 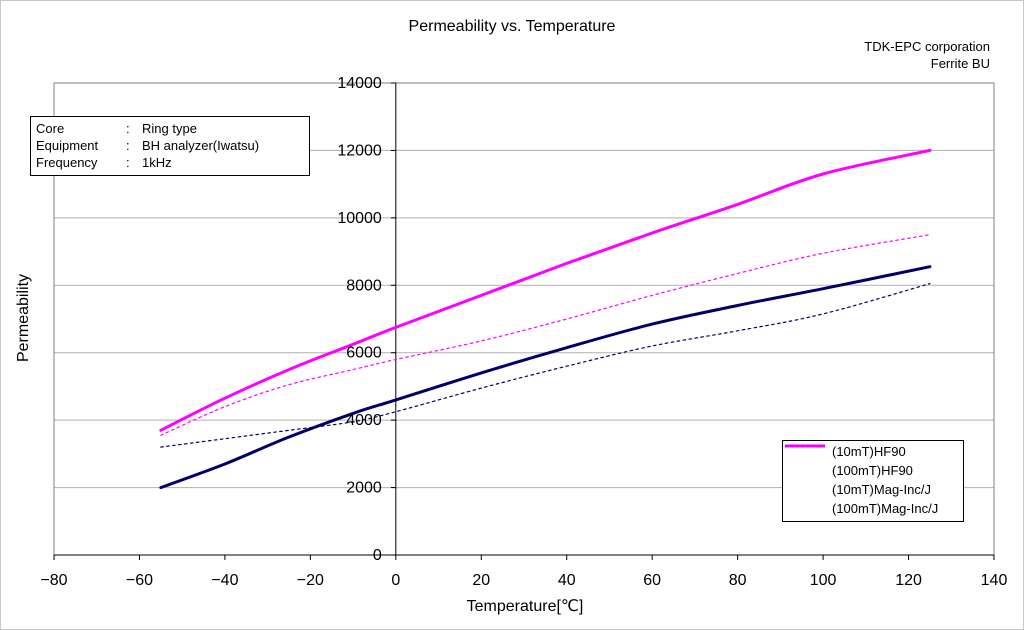 I want to click on x-tick-label: −80, so click(x=53, y=580).